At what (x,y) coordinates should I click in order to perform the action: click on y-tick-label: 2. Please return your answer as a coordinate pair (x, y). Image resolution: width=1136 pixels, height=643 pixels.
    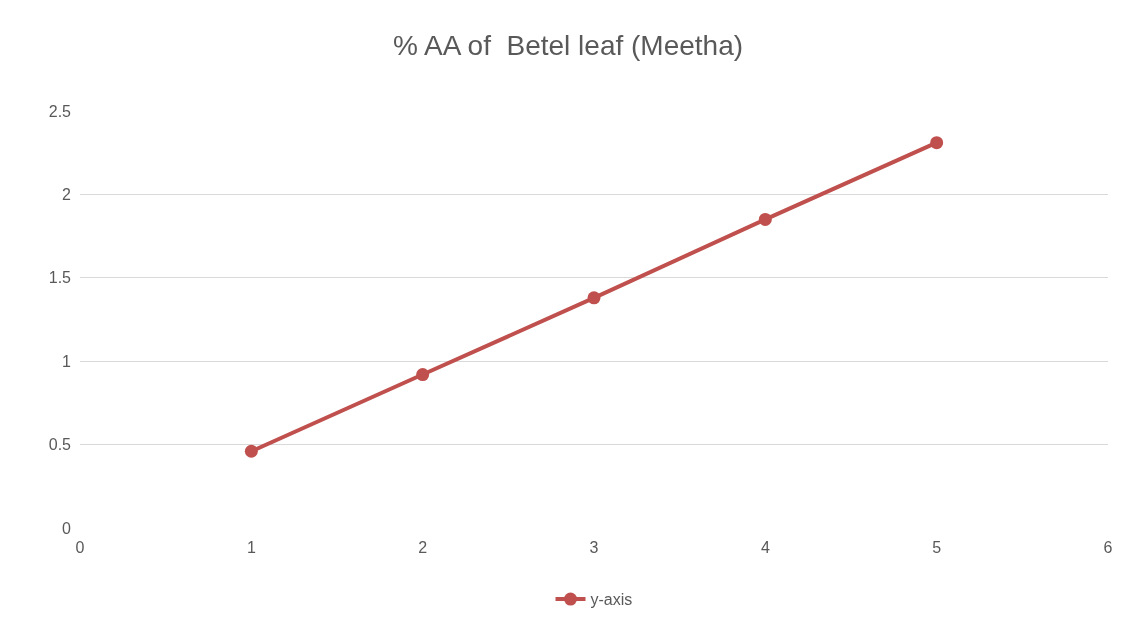
    Looking at the image, I should click on (67, 194).